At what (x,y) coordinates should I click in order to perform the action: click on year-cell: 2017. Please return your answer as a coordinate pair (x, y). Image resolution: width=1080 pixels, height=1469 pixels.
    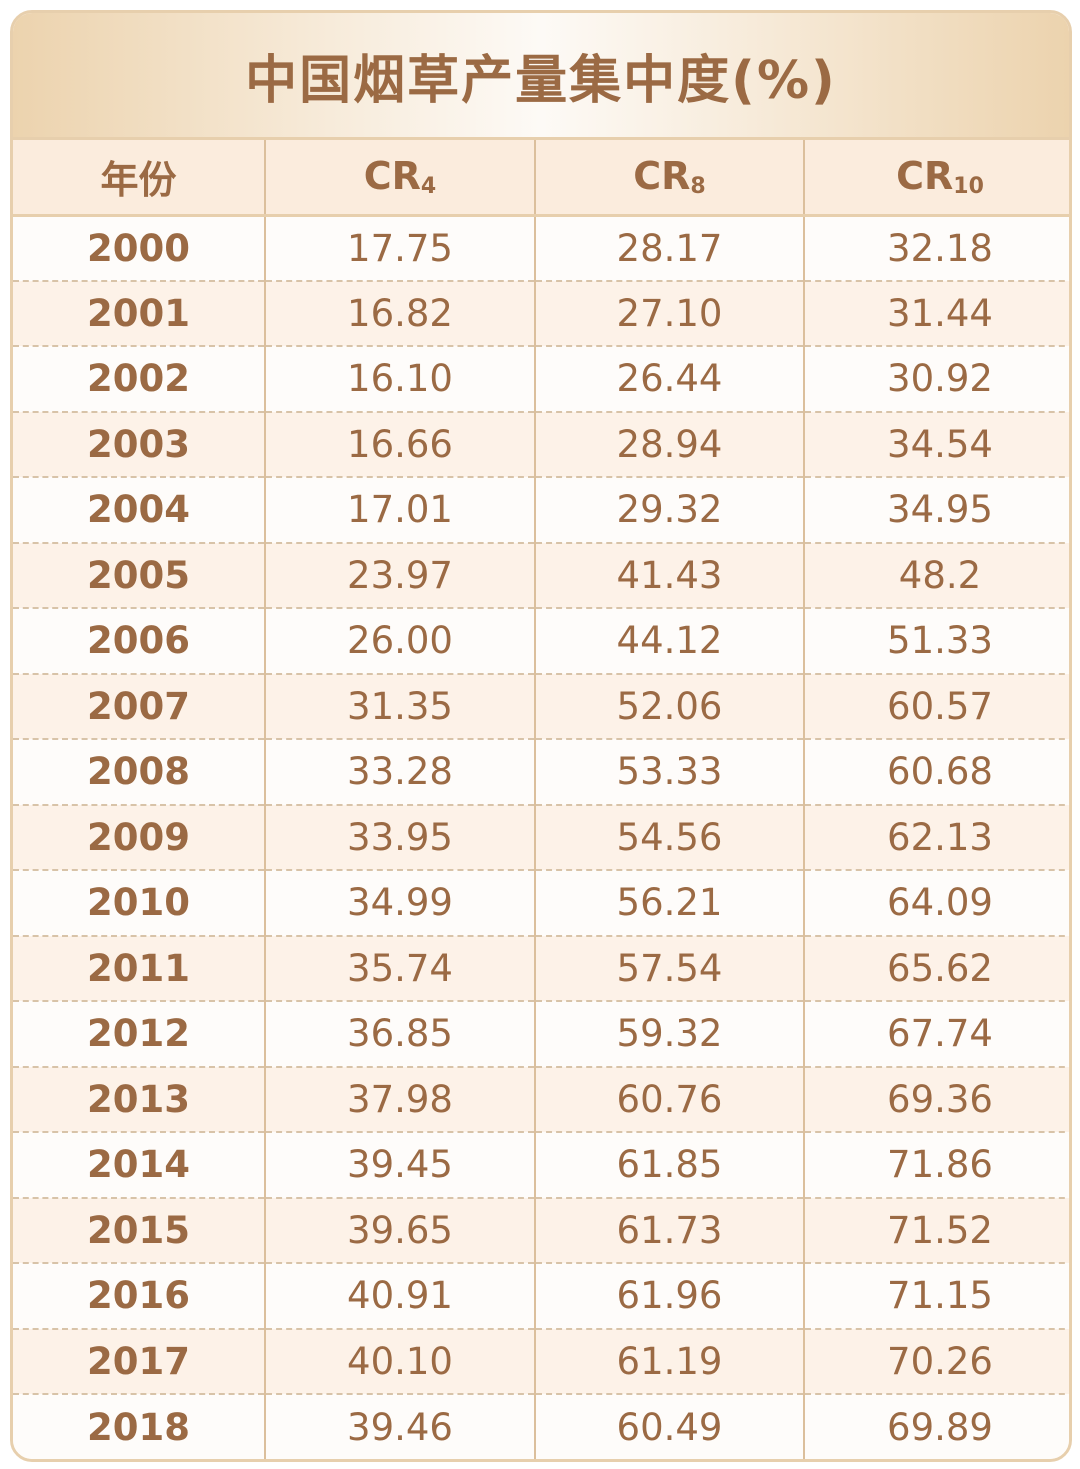
    Looking at the image, I should click on (139, 1361).